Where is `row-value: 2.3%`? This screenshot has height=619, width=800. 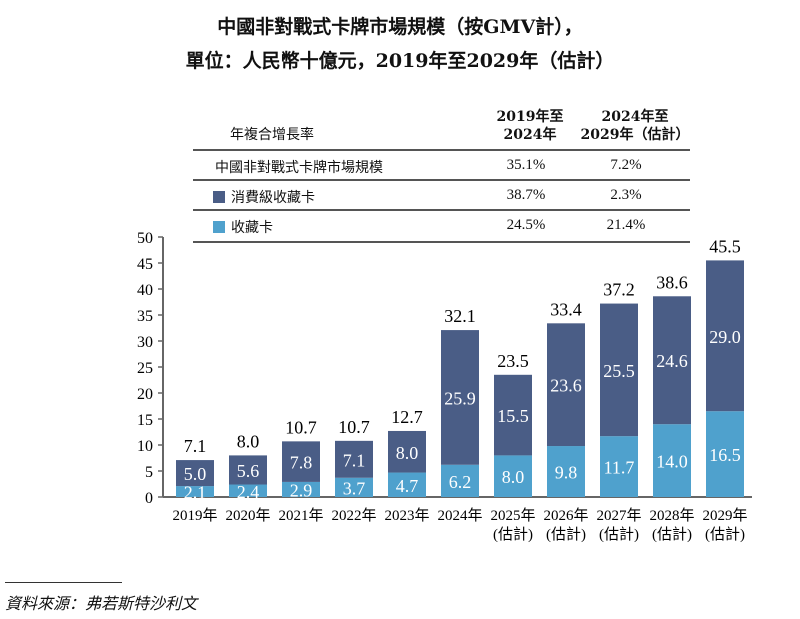
row-value: 2.3% is located at coordinates (626, 195).